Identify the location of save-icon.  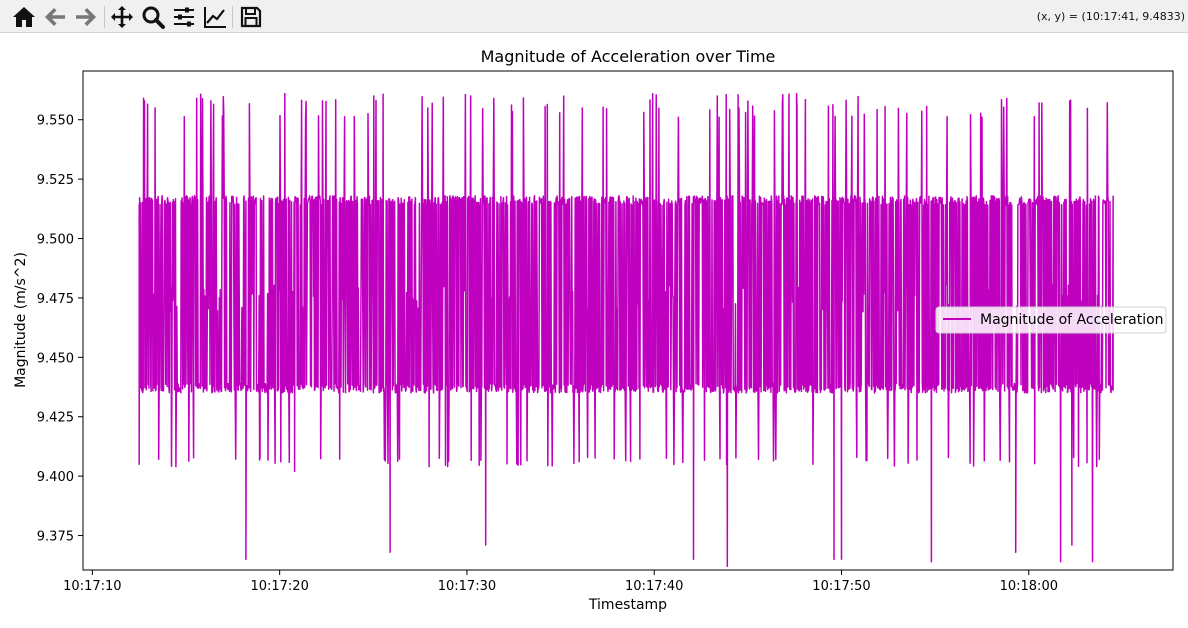
(251, 17).